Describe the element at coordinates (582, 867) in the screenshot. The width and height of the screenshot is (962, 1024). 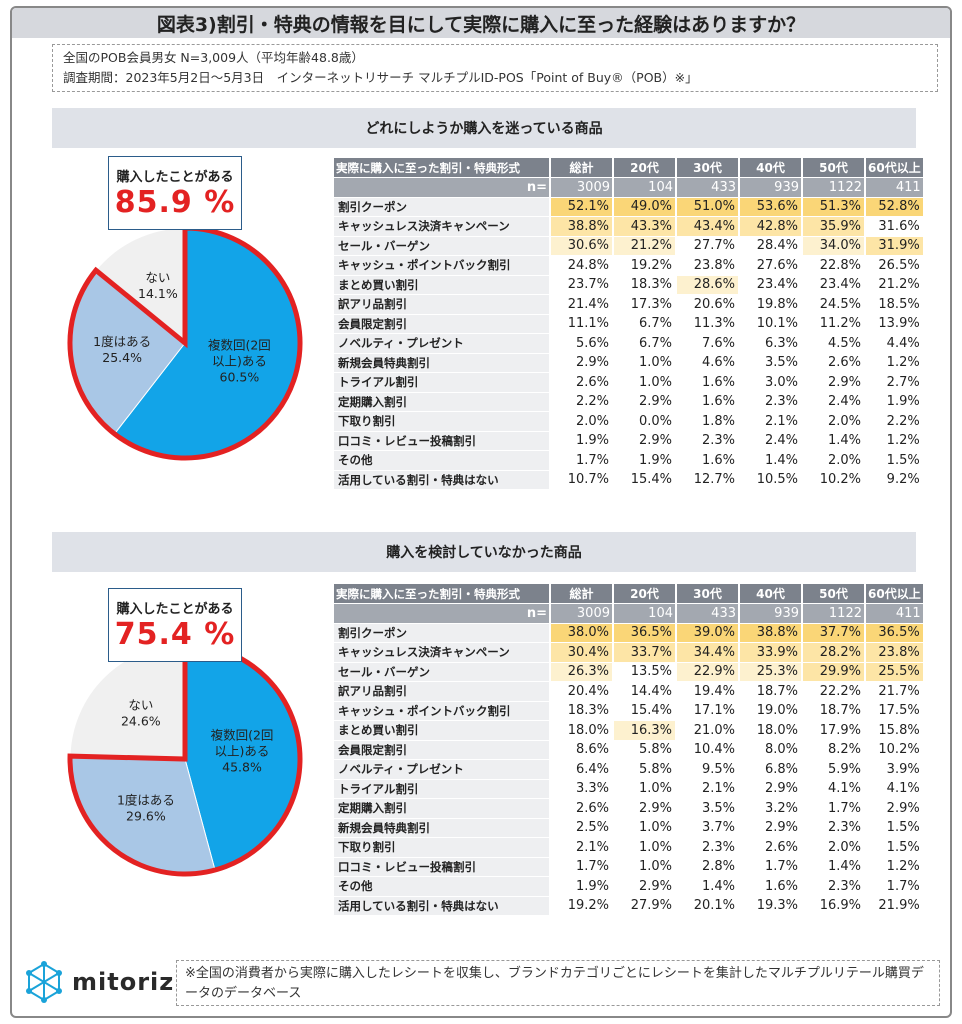
I see `table-cell: 1.7%` at that location.